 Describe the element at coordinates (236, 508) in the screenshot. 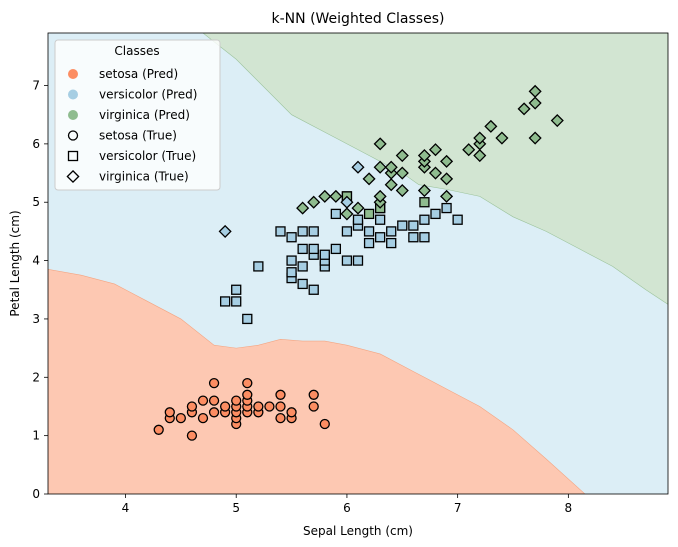

I see `x-tick-label: 5` at that location.